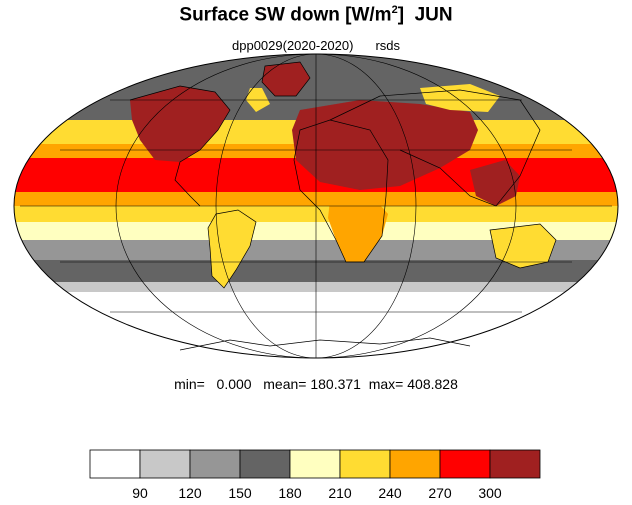 The width and height of the screenshot is (632, 505). Describe the element at coordinates (490, 493) in the screenshot. I see `colorbar-tick-label: 300` at that location.